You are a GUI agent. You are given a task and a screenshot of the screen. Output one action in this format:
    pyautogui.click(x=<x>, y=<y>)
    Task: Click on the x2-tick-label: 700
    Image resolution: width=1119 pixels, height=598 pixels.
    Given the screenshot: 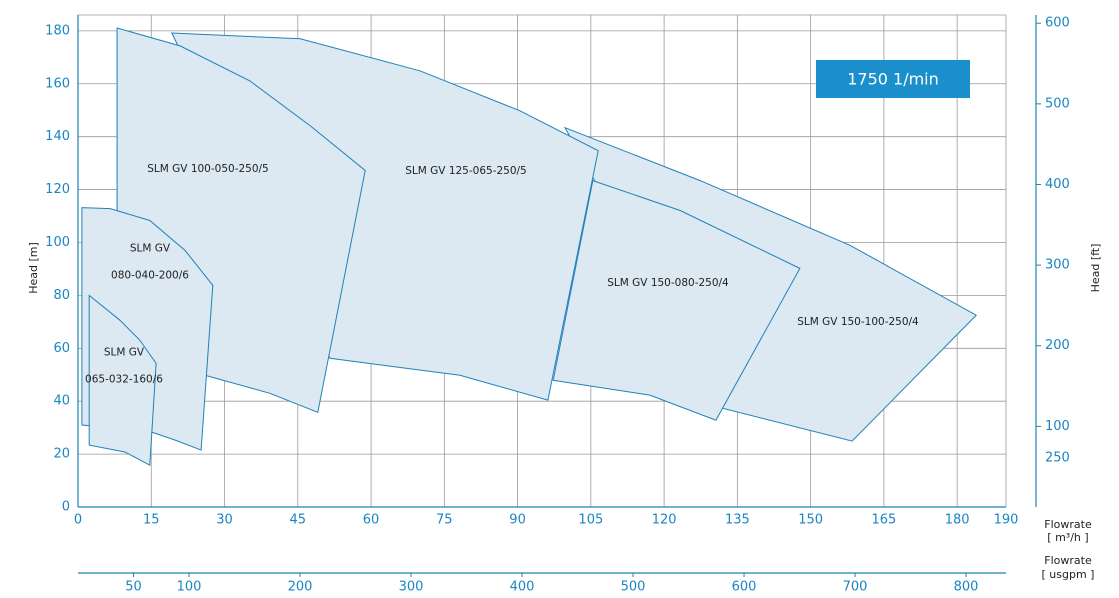 What is the action you would take?
    pyautogui.click(x=855, y=587)
    